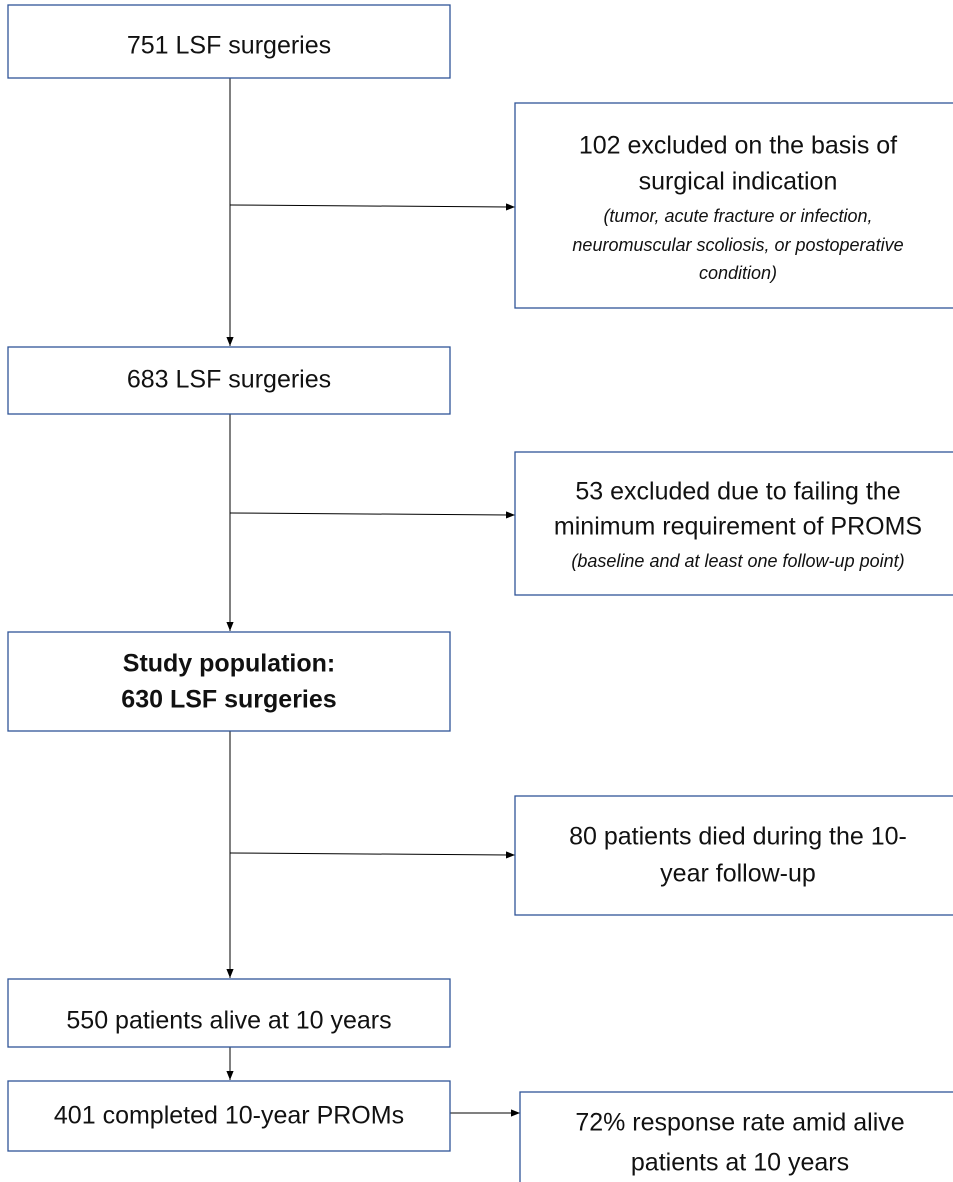  What do you see at coordinates (737, 216) in the screenshot?
I see `node-note: (tumor, acute fracture or infection,` at bounding box center [737, 216].